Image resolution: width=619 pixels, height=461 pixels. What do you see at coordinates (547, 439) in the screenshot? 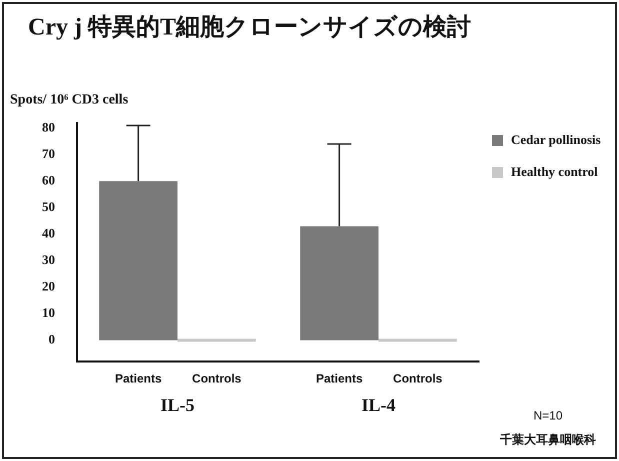
I see `text: 千葉大耳鼻咽喉科` at bounding box center [547, 439].